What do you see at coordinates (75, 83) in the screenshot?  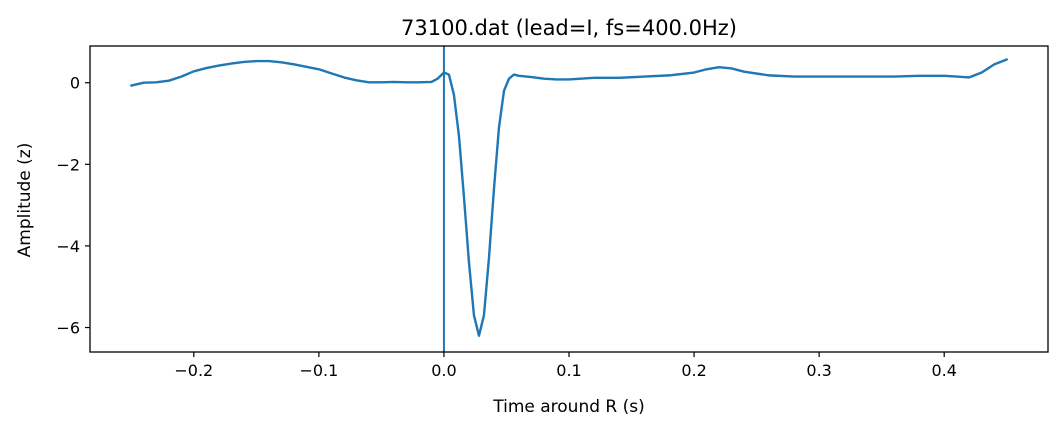 I see `y-tick-label: 0` at bounding box center [75, 83].